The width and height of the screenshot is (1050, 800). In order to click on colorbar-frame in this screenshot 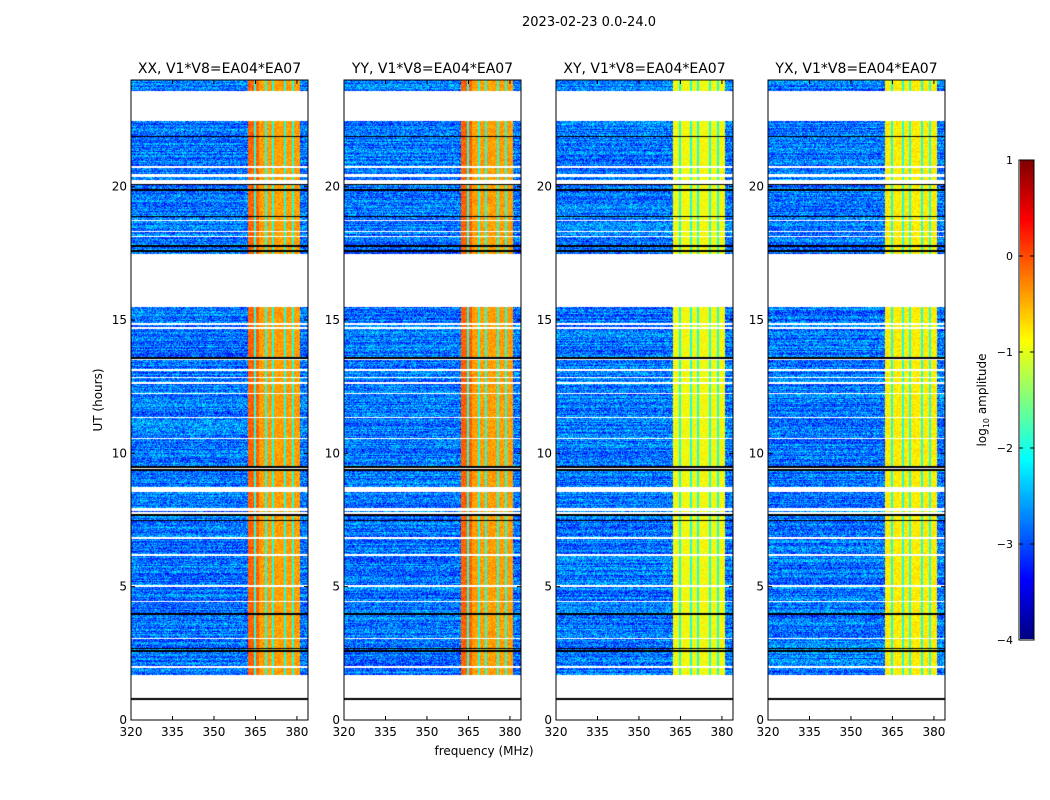, I will do `click(1026, 400)`.